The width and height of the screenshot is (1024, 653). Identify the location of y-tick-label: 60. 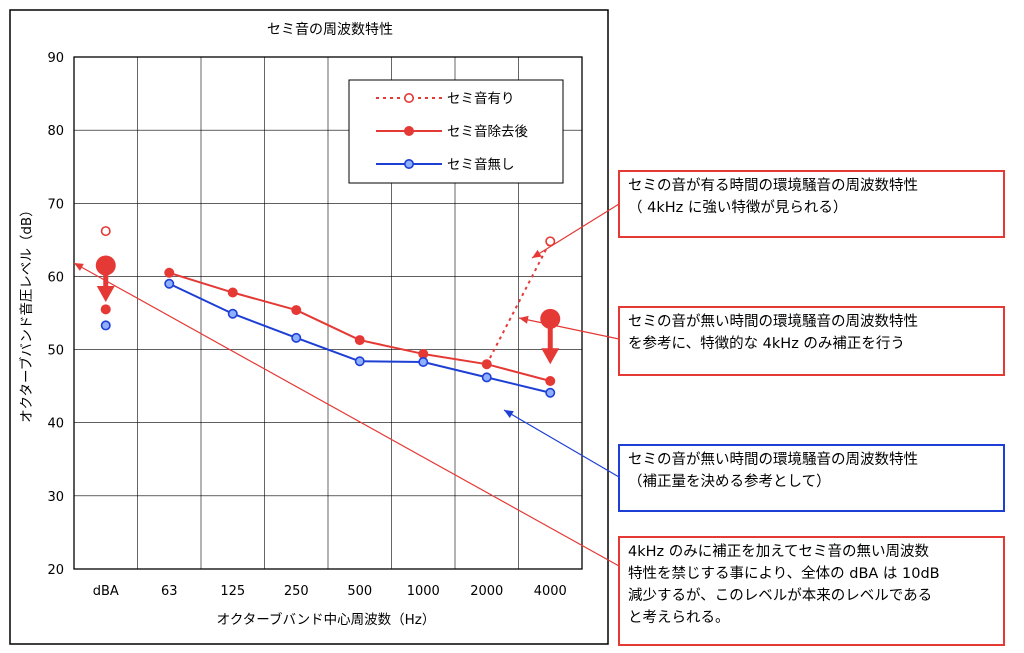
(55, 277).